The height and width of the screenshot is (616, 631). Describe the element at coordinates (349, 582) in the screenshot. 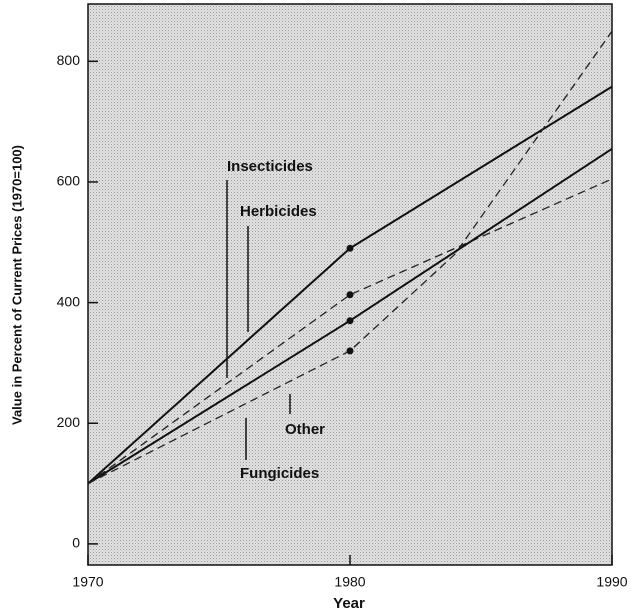

I see `x-tick-label: 1980` at that location.